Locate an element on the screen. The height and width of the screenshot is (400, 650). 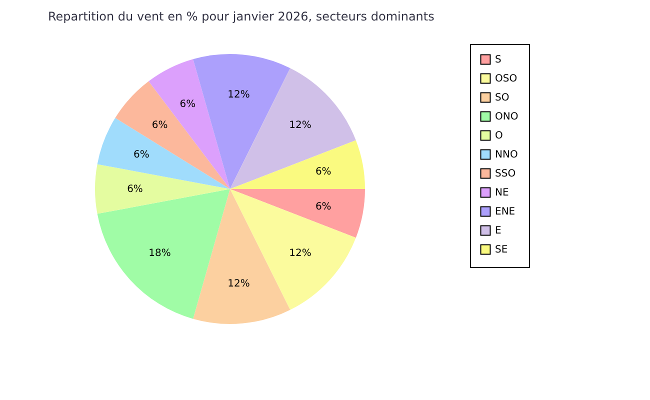
legend-label: OSO is located at coordinates (506, 79).